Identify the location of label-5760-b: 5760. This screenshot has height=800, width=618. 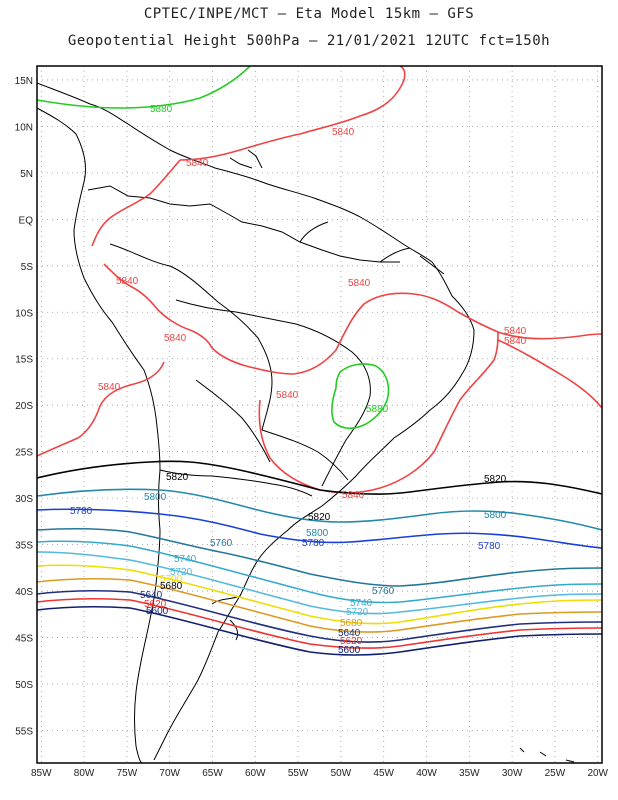
(383, 591).